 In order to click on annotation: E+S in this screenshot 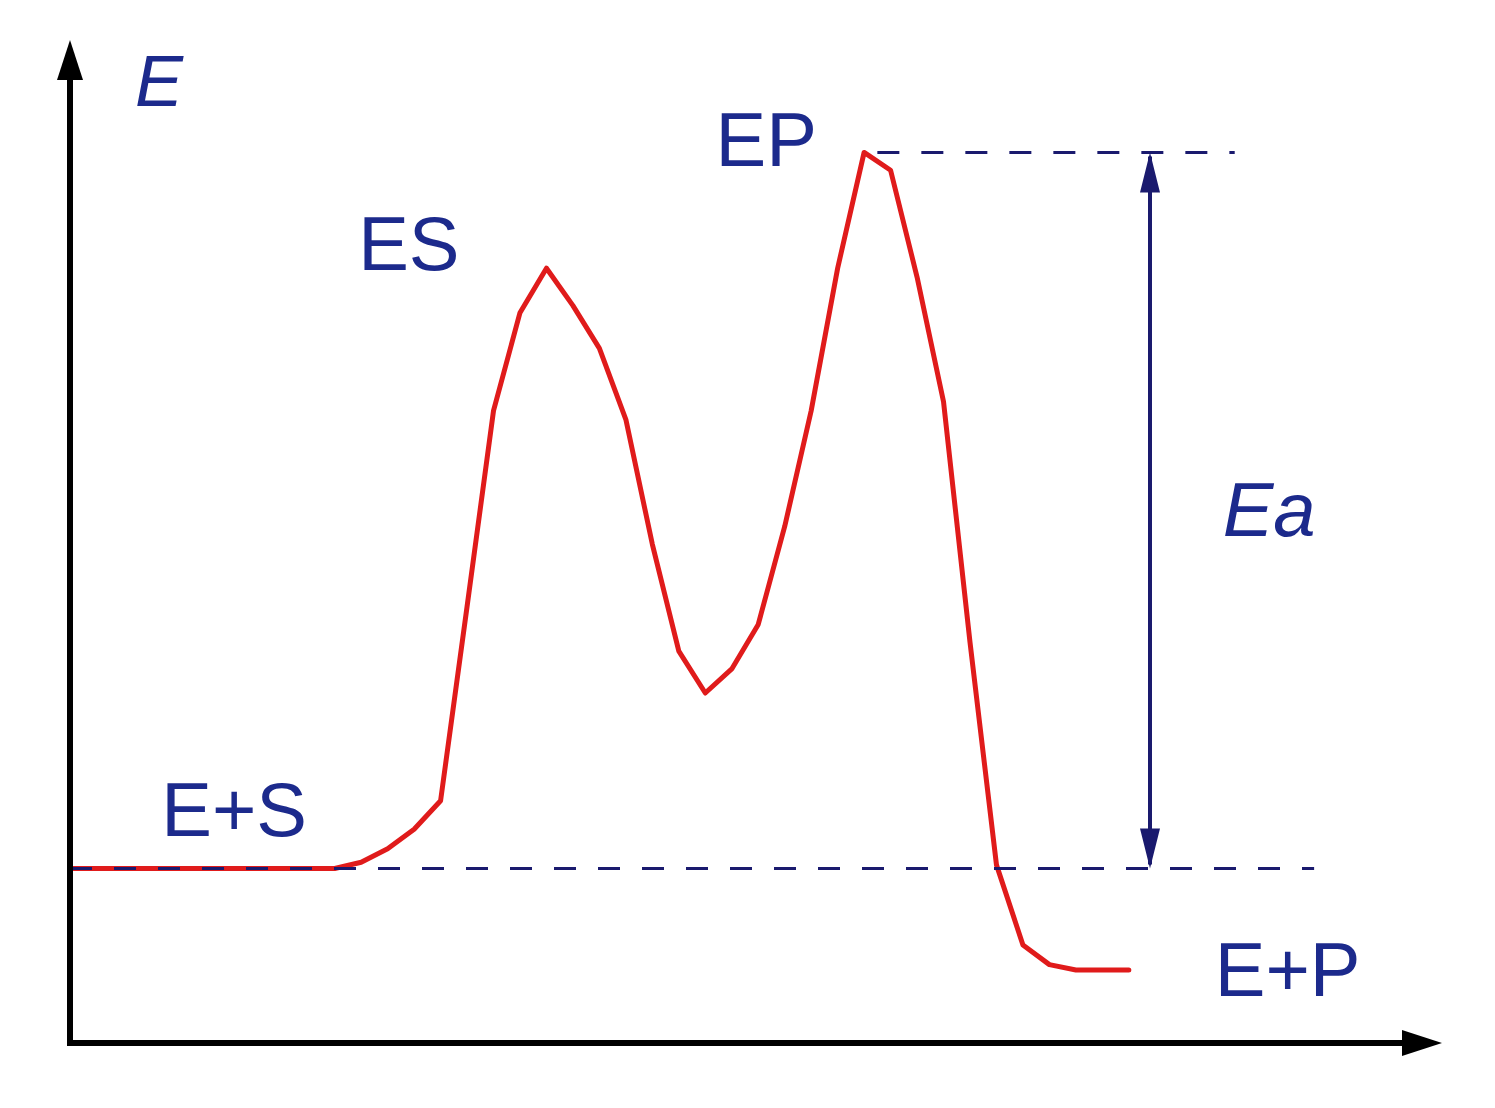, I will do `click(234, 809)`.